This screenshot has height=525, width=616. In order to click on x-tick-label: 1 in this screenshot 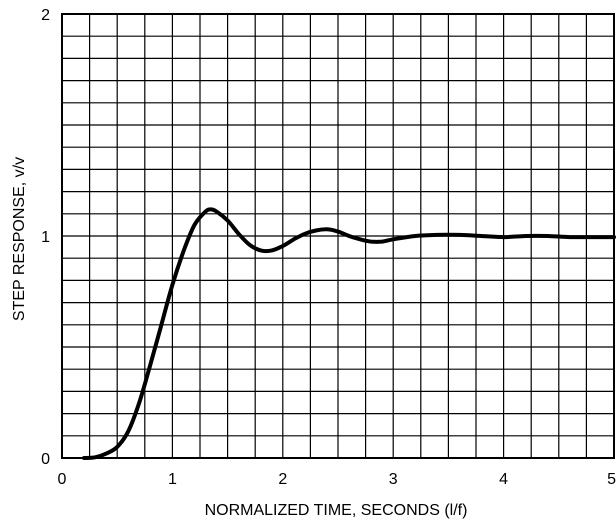, I will do `click(172, 479)`.